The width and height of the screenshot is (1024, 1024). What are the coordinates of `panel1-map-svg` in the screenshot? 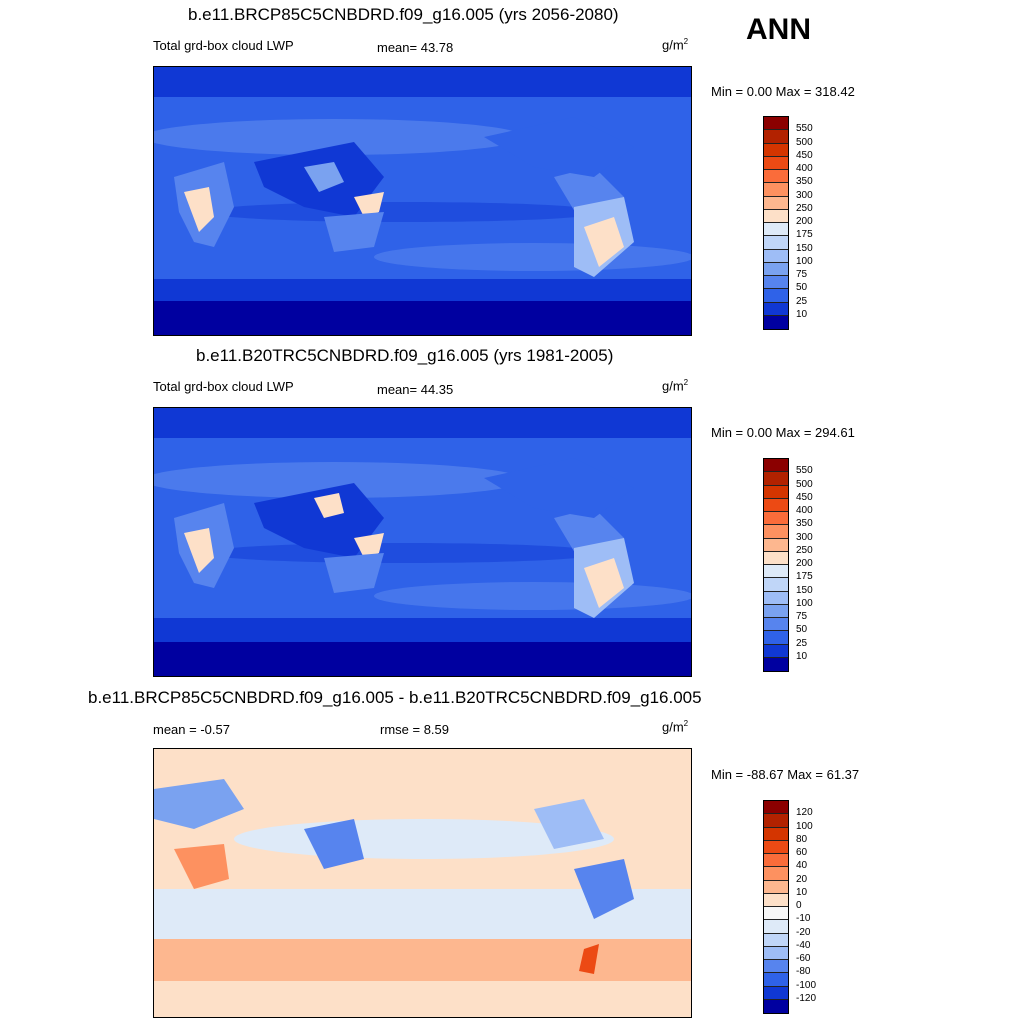 It's located at (422, 201).